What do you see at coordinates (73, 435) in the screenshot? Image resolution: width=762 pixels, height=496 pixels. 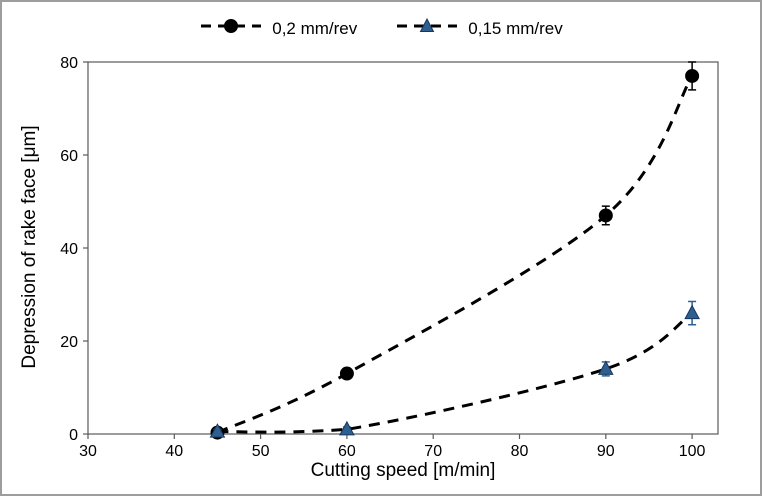 I see `y-tick-label: 0` at bounding box center [73, 435].